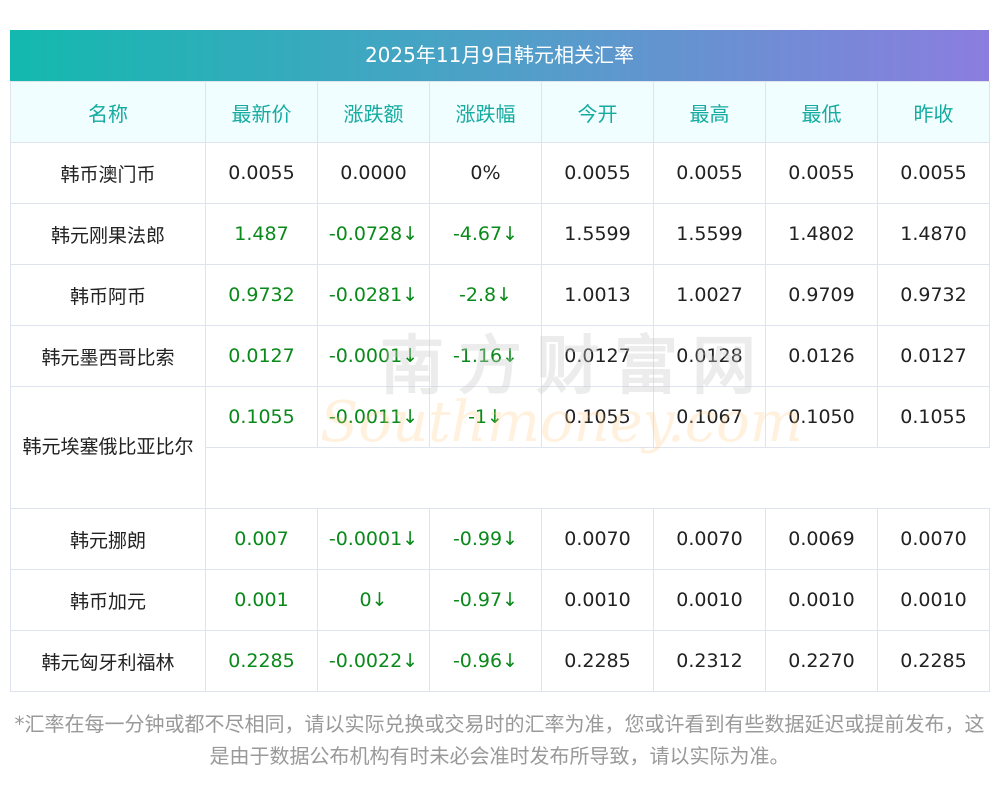  Describe the element at coordinates (933, 112) in the screenshot. I see `column-header: 昨收` at that location.